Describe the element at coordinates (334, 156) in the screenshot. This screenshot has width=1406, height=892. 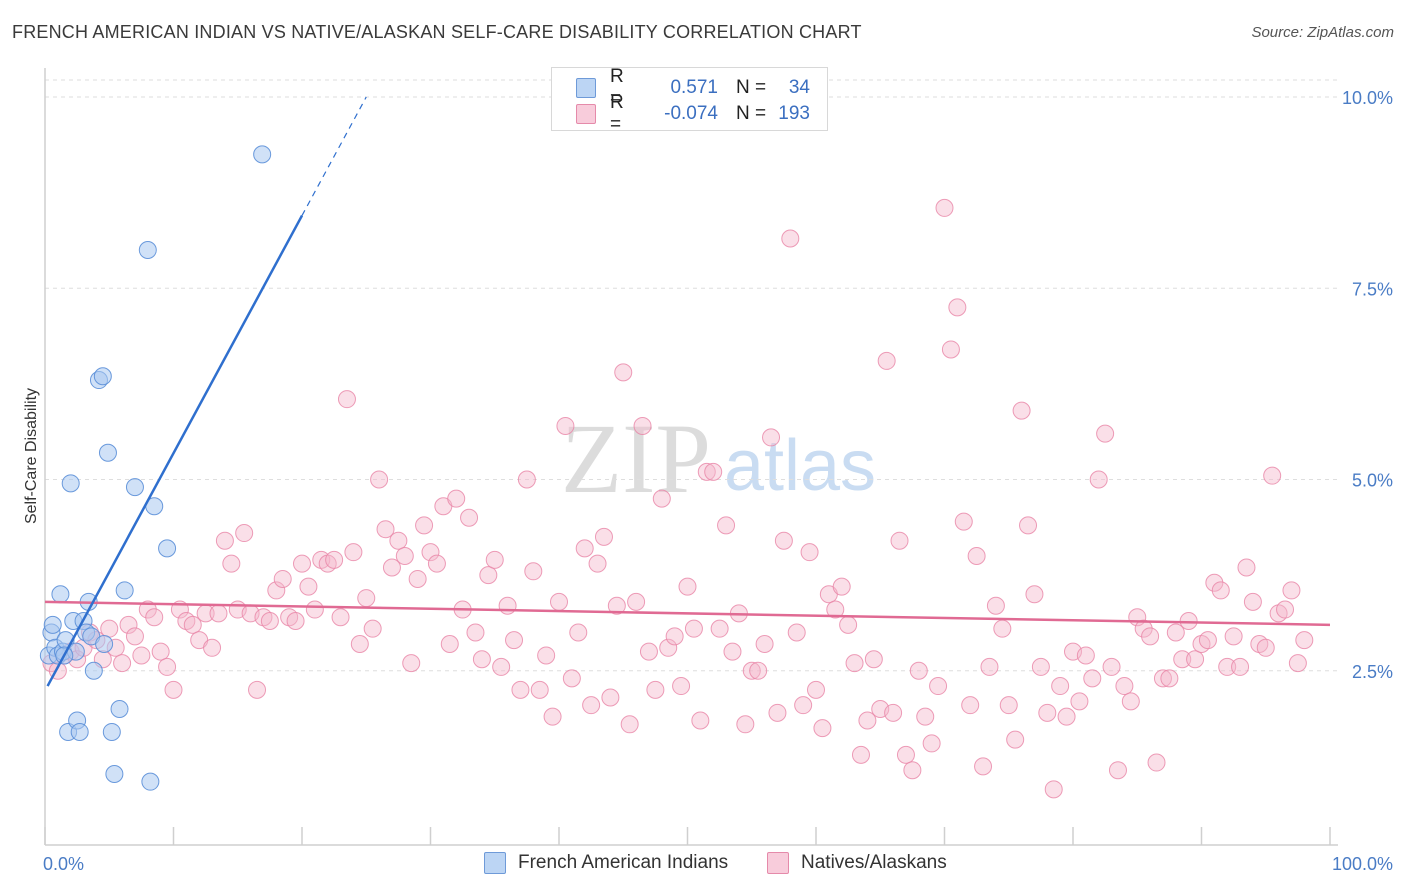
I see `trend-line-extension` at that location.